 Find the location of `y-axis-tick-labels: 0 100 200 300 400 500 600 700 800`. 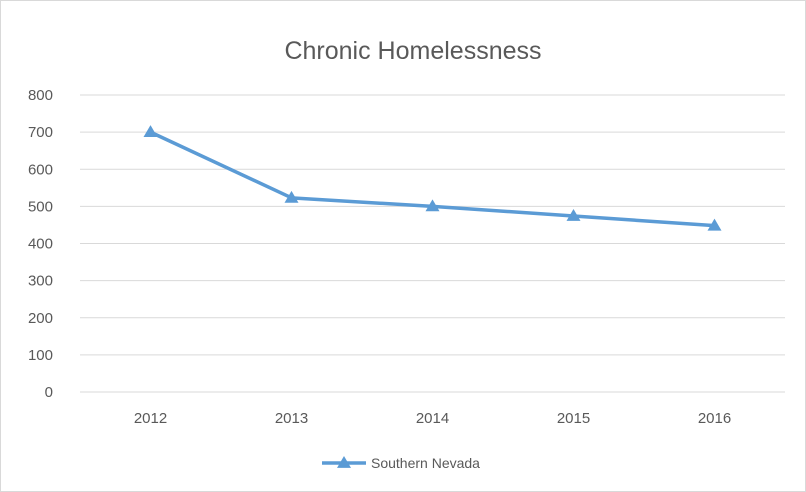

y-axis-tick-labels: 0 100 200 300 400 500 600 700 800 is located at coordinates (40, 244).